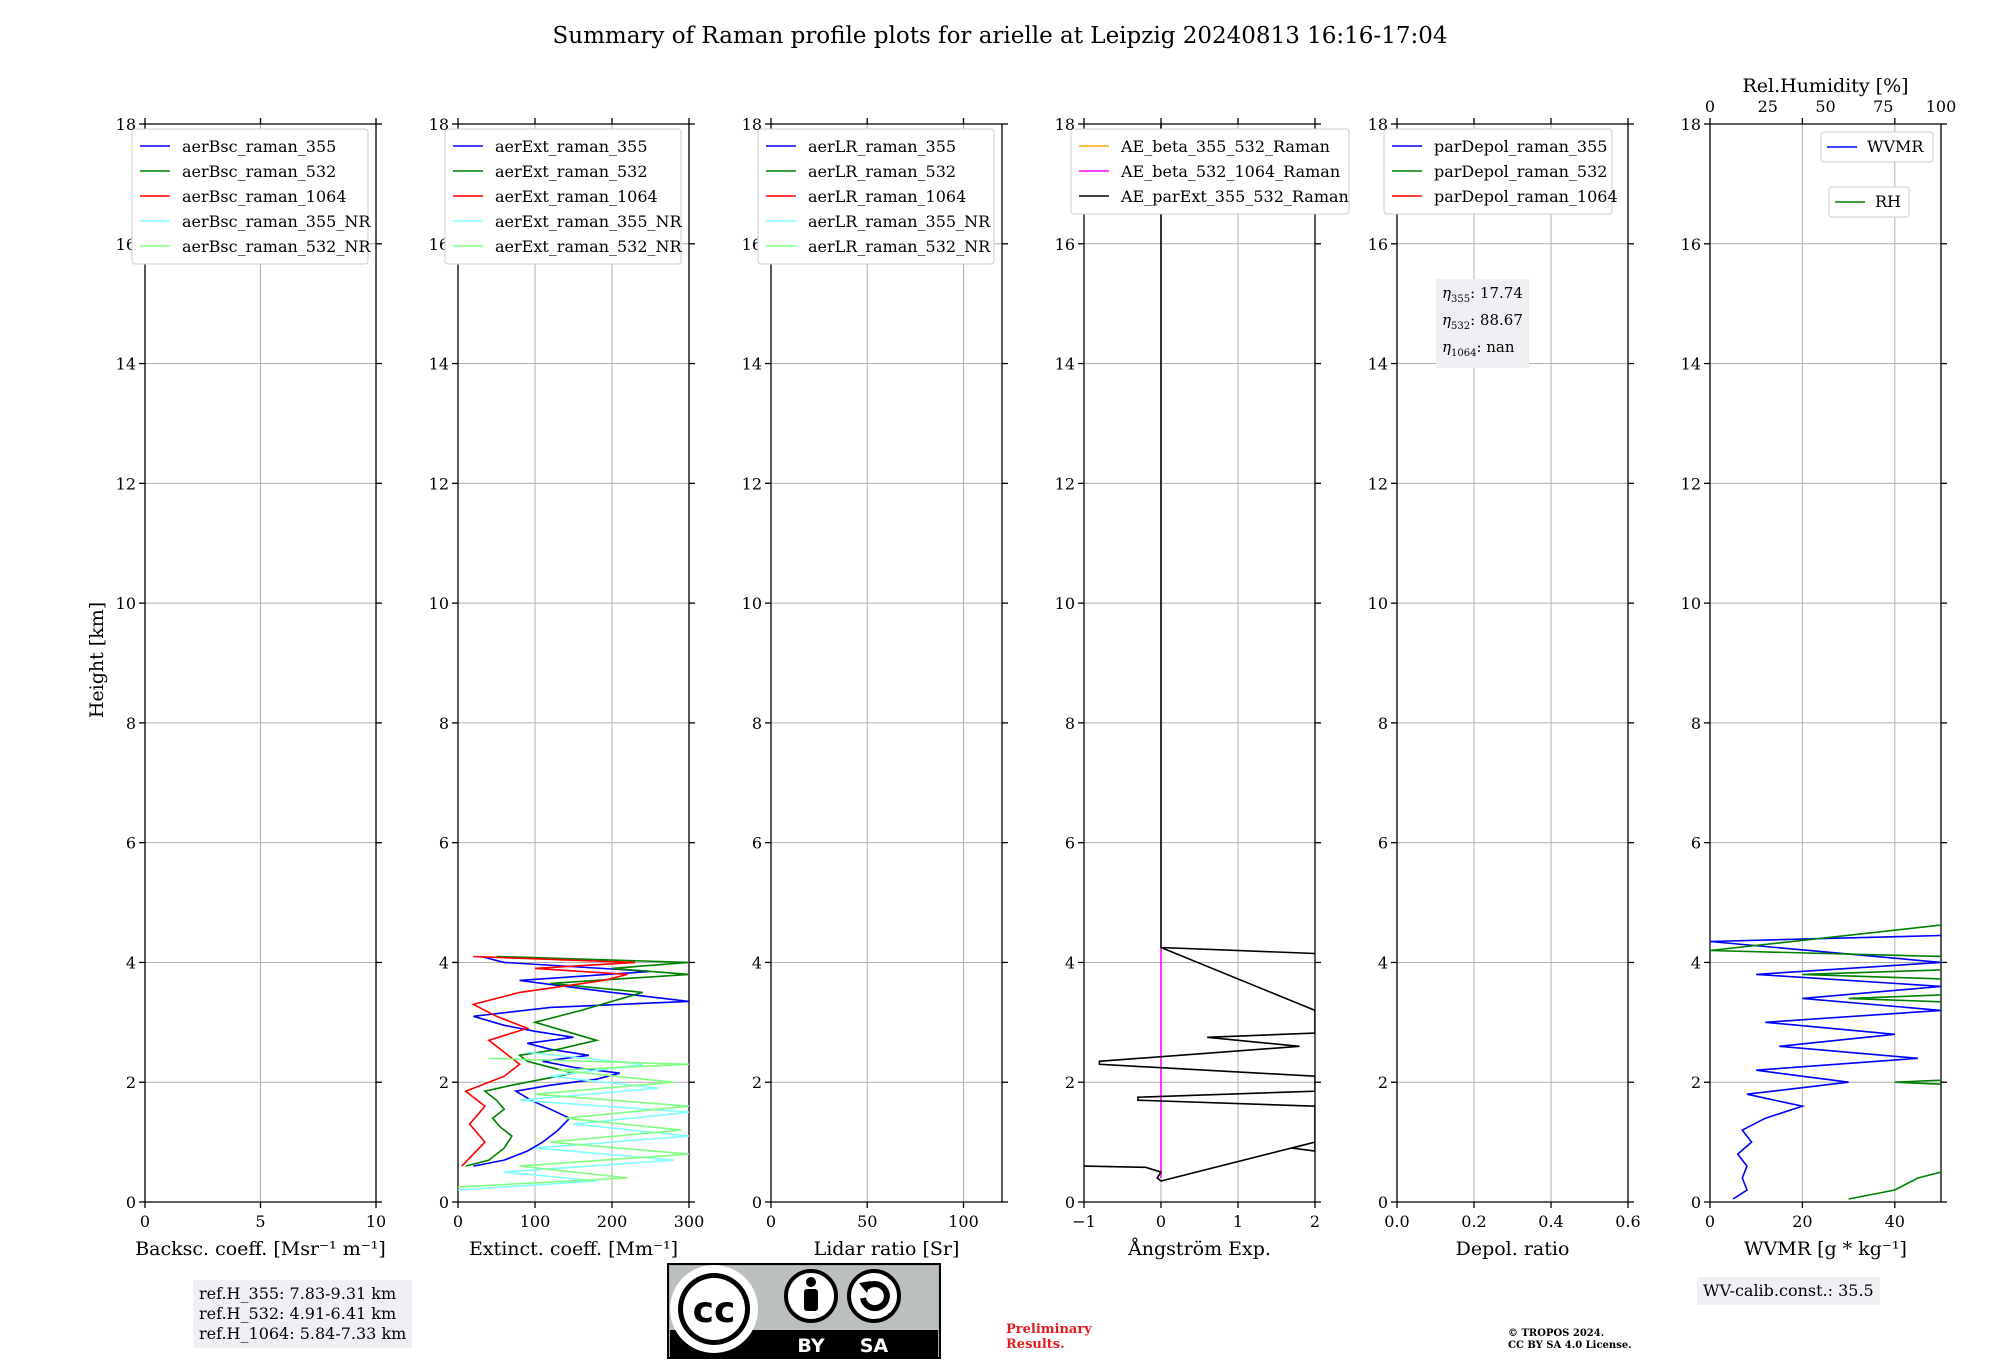  Describe the element at coordinates (260, 1221) in the screenshot. I see `x-tick-label: 5` at that location.